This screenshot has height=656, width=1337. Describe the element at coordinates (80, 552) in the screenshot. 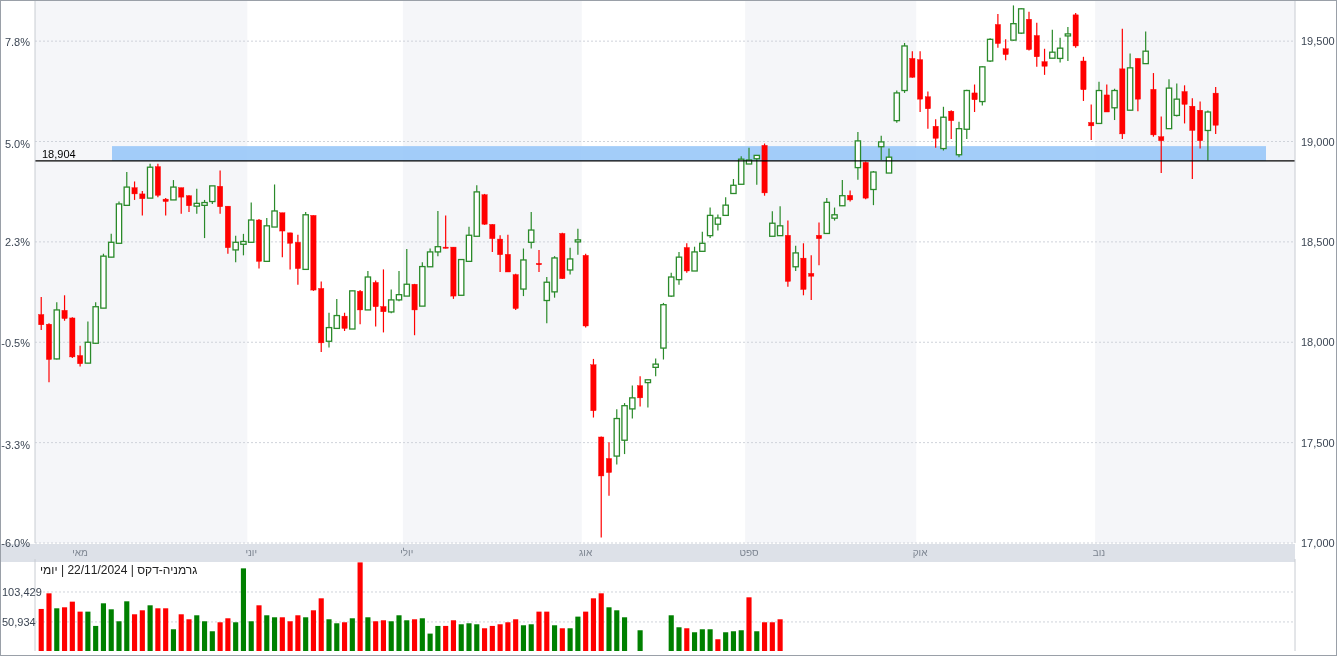

I see `x-tick-label: מאי` at that location.